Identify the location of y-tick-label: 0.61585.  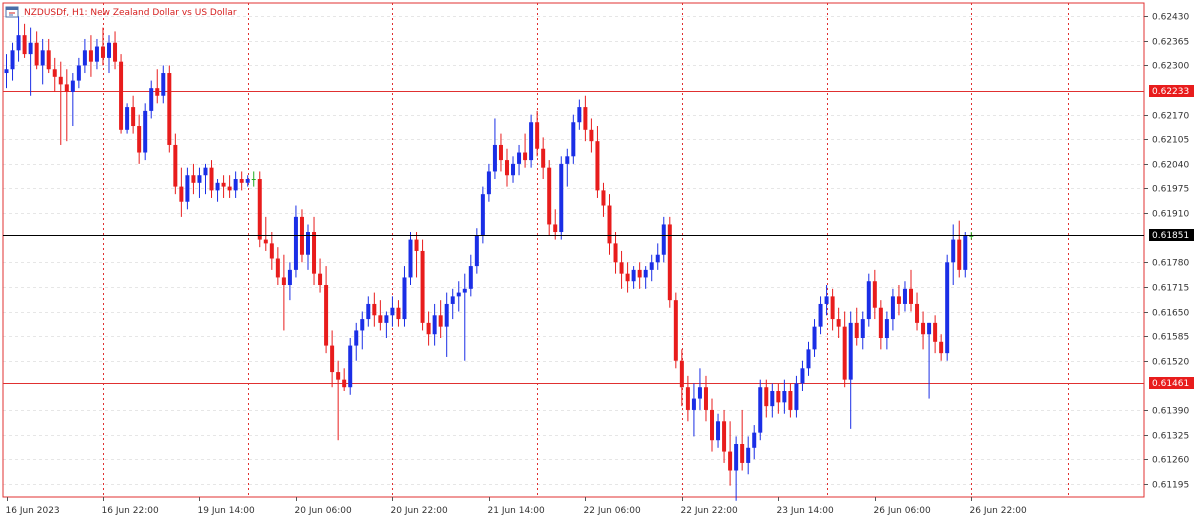
(1170, 338).